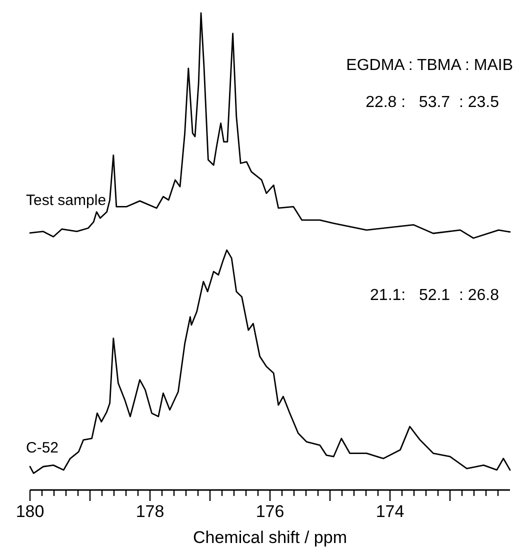  I want to click on x-tick-label: 176, so click(270, 511).